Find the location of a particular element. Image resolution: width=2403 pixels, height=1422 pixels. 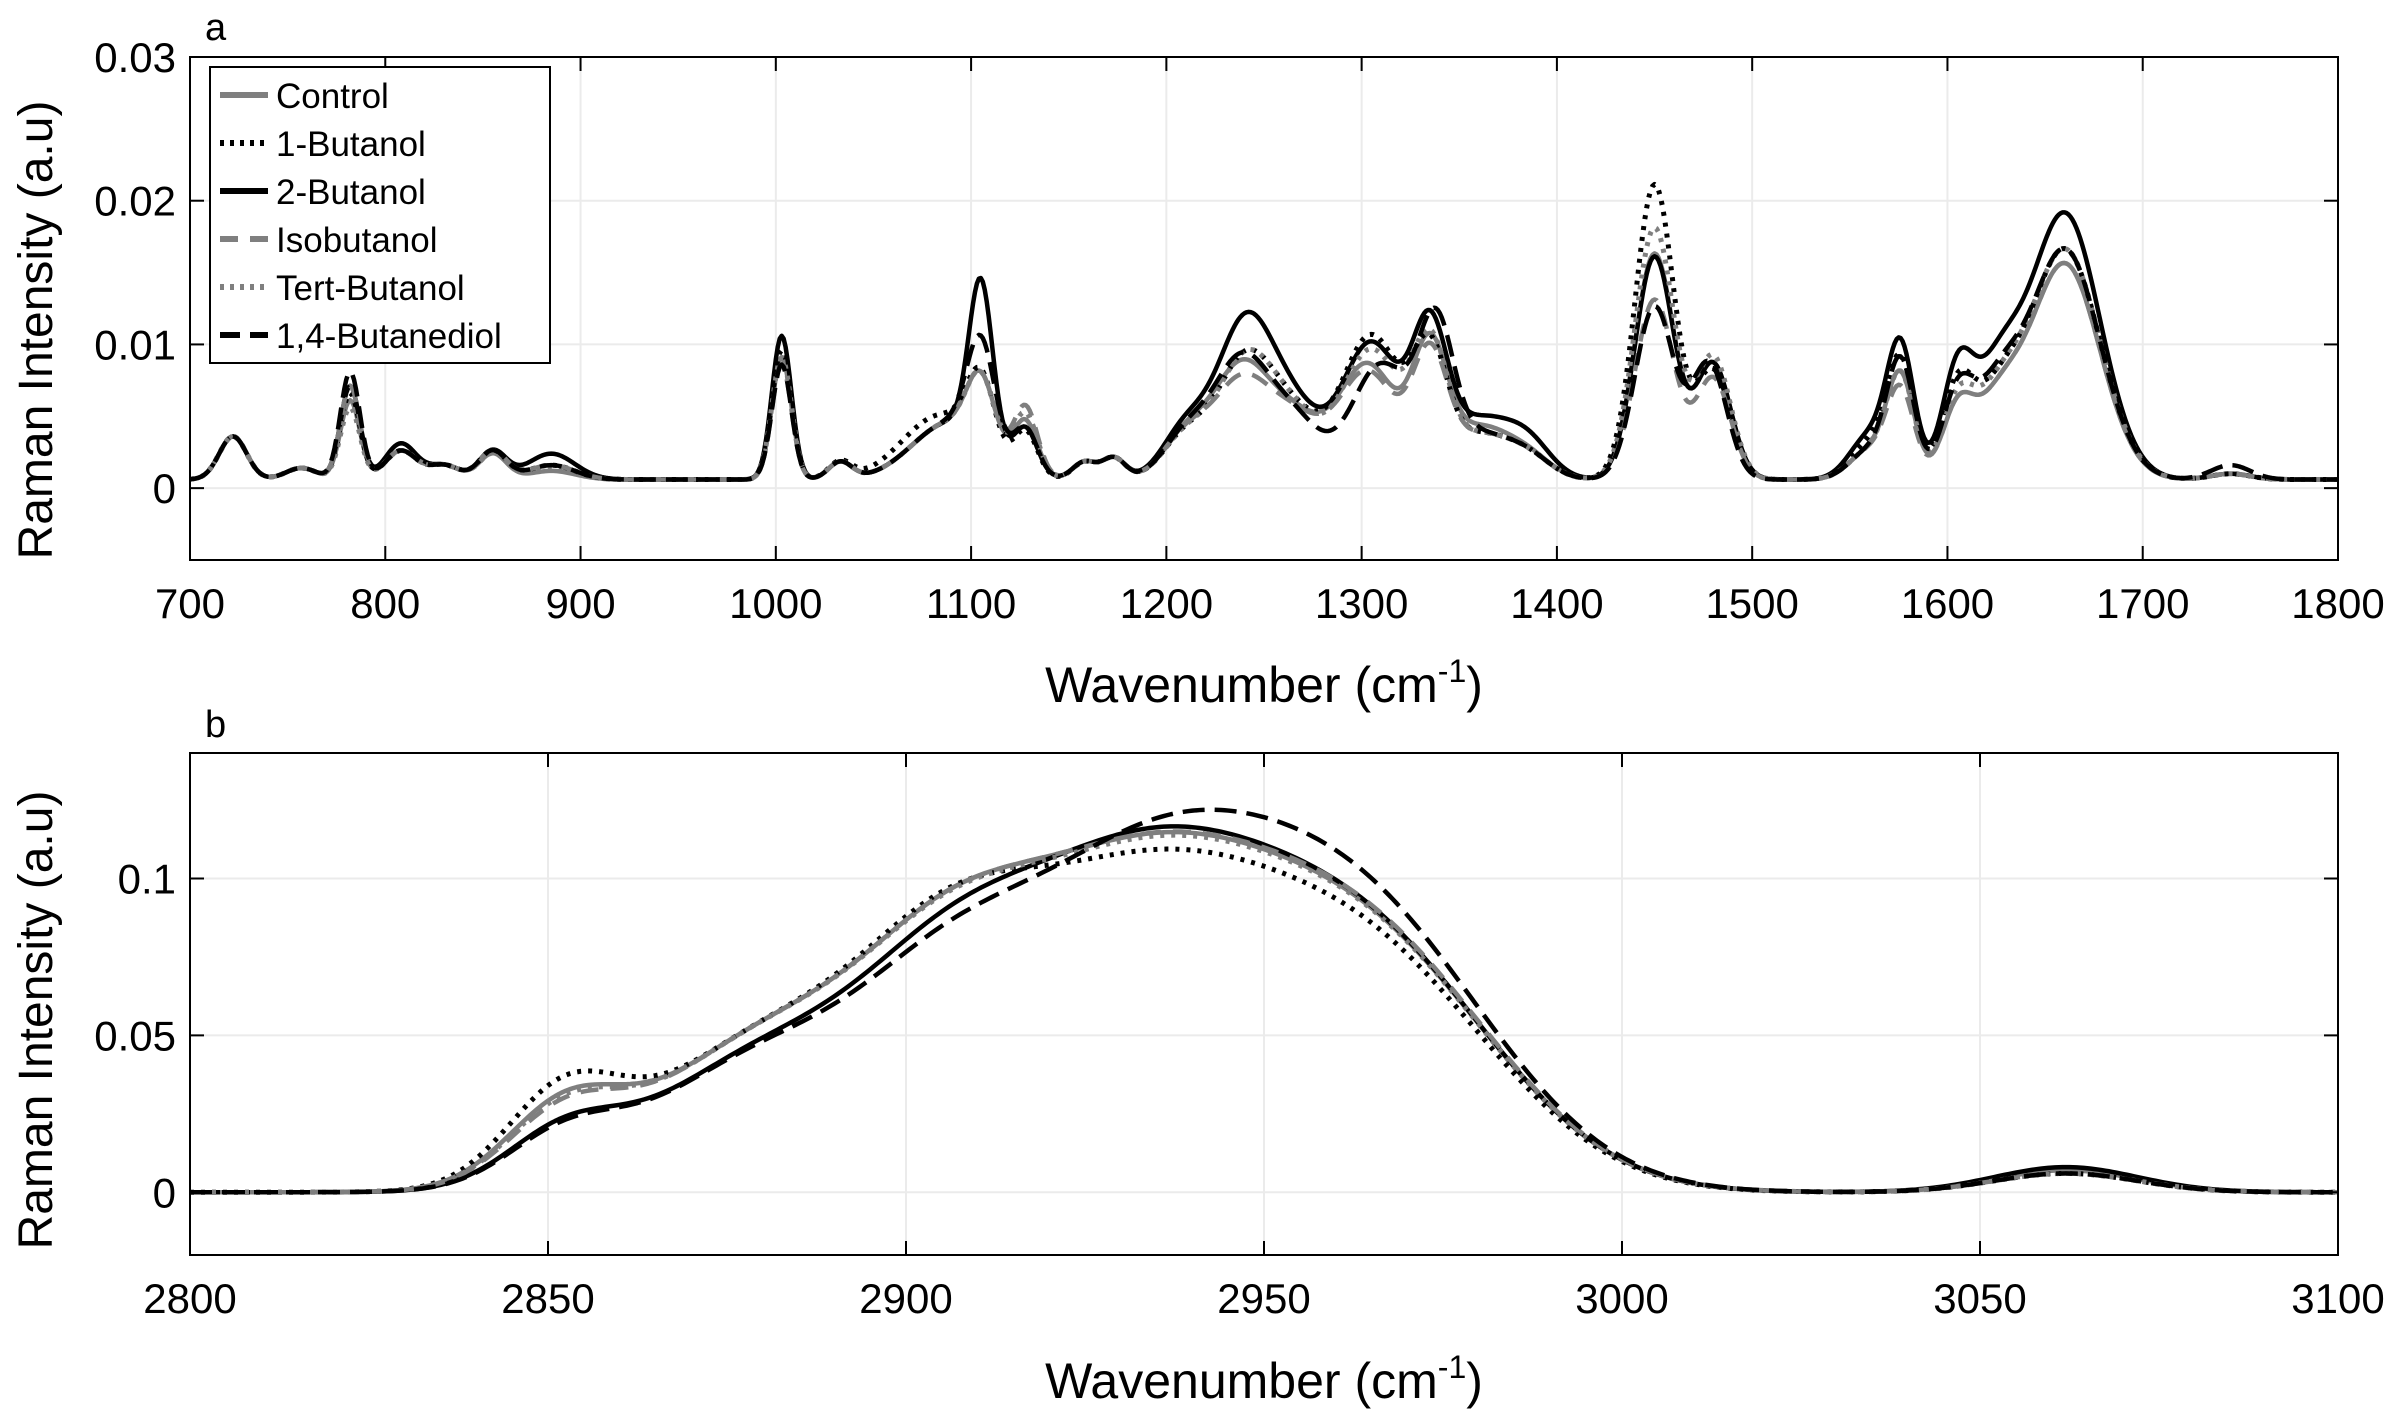

legend-box is located at coordinates (380, 215).